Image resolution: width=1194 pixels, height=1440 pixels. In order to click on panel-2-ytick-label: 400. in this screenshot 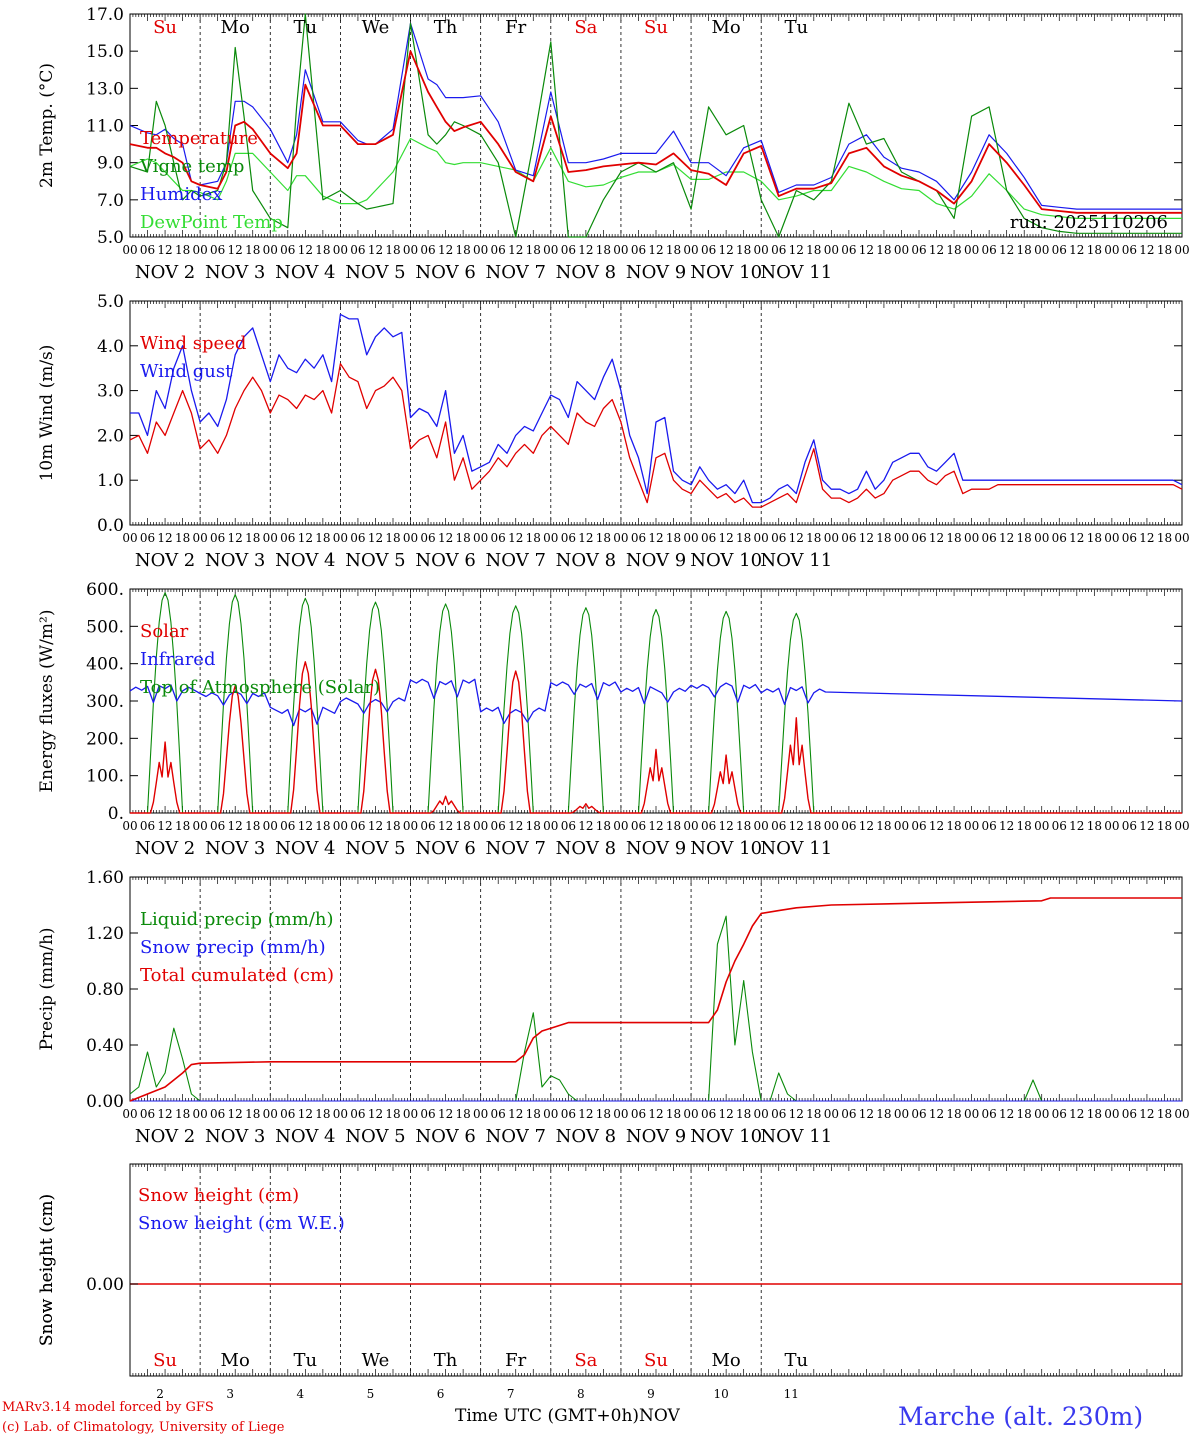, I will do `click(105, 665)`.